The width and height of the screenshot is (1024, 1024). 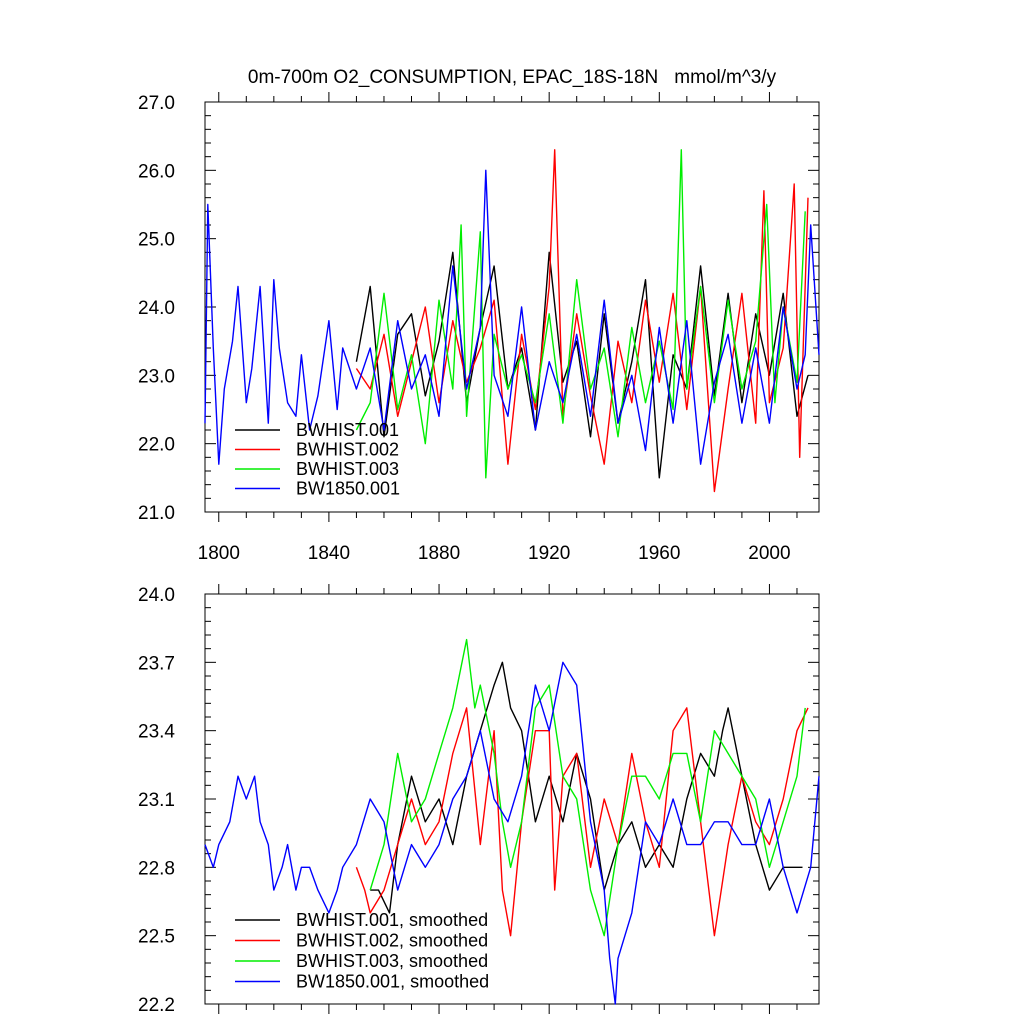 I want to click on bottom-legend-label: BWHIST.001, smoothed, so click(x=392, y=920).